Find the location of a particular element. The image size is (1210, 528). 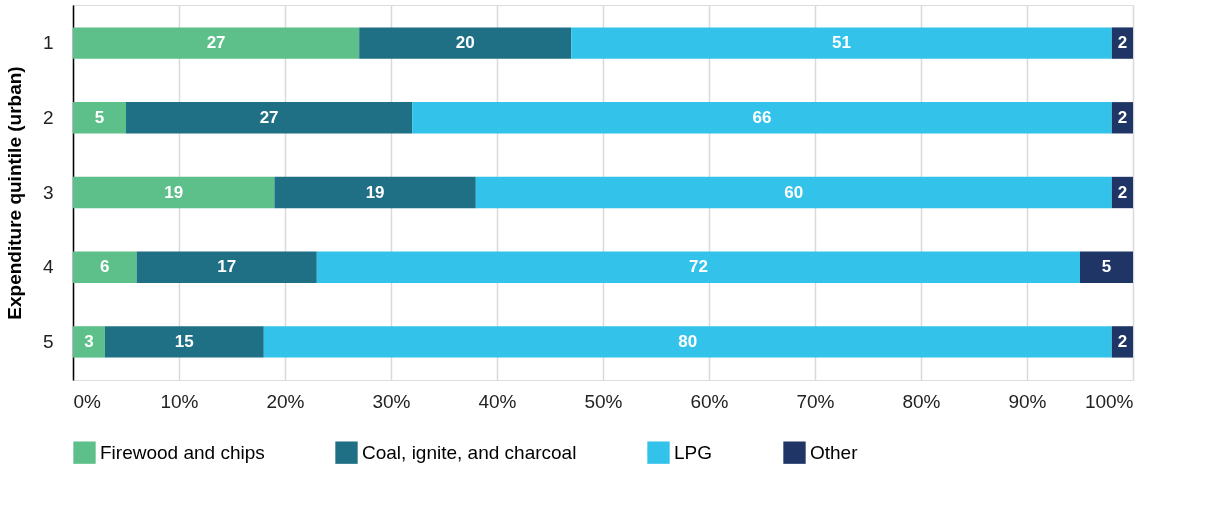

x-tick-label: 50% is located at coordinates (603, 401).